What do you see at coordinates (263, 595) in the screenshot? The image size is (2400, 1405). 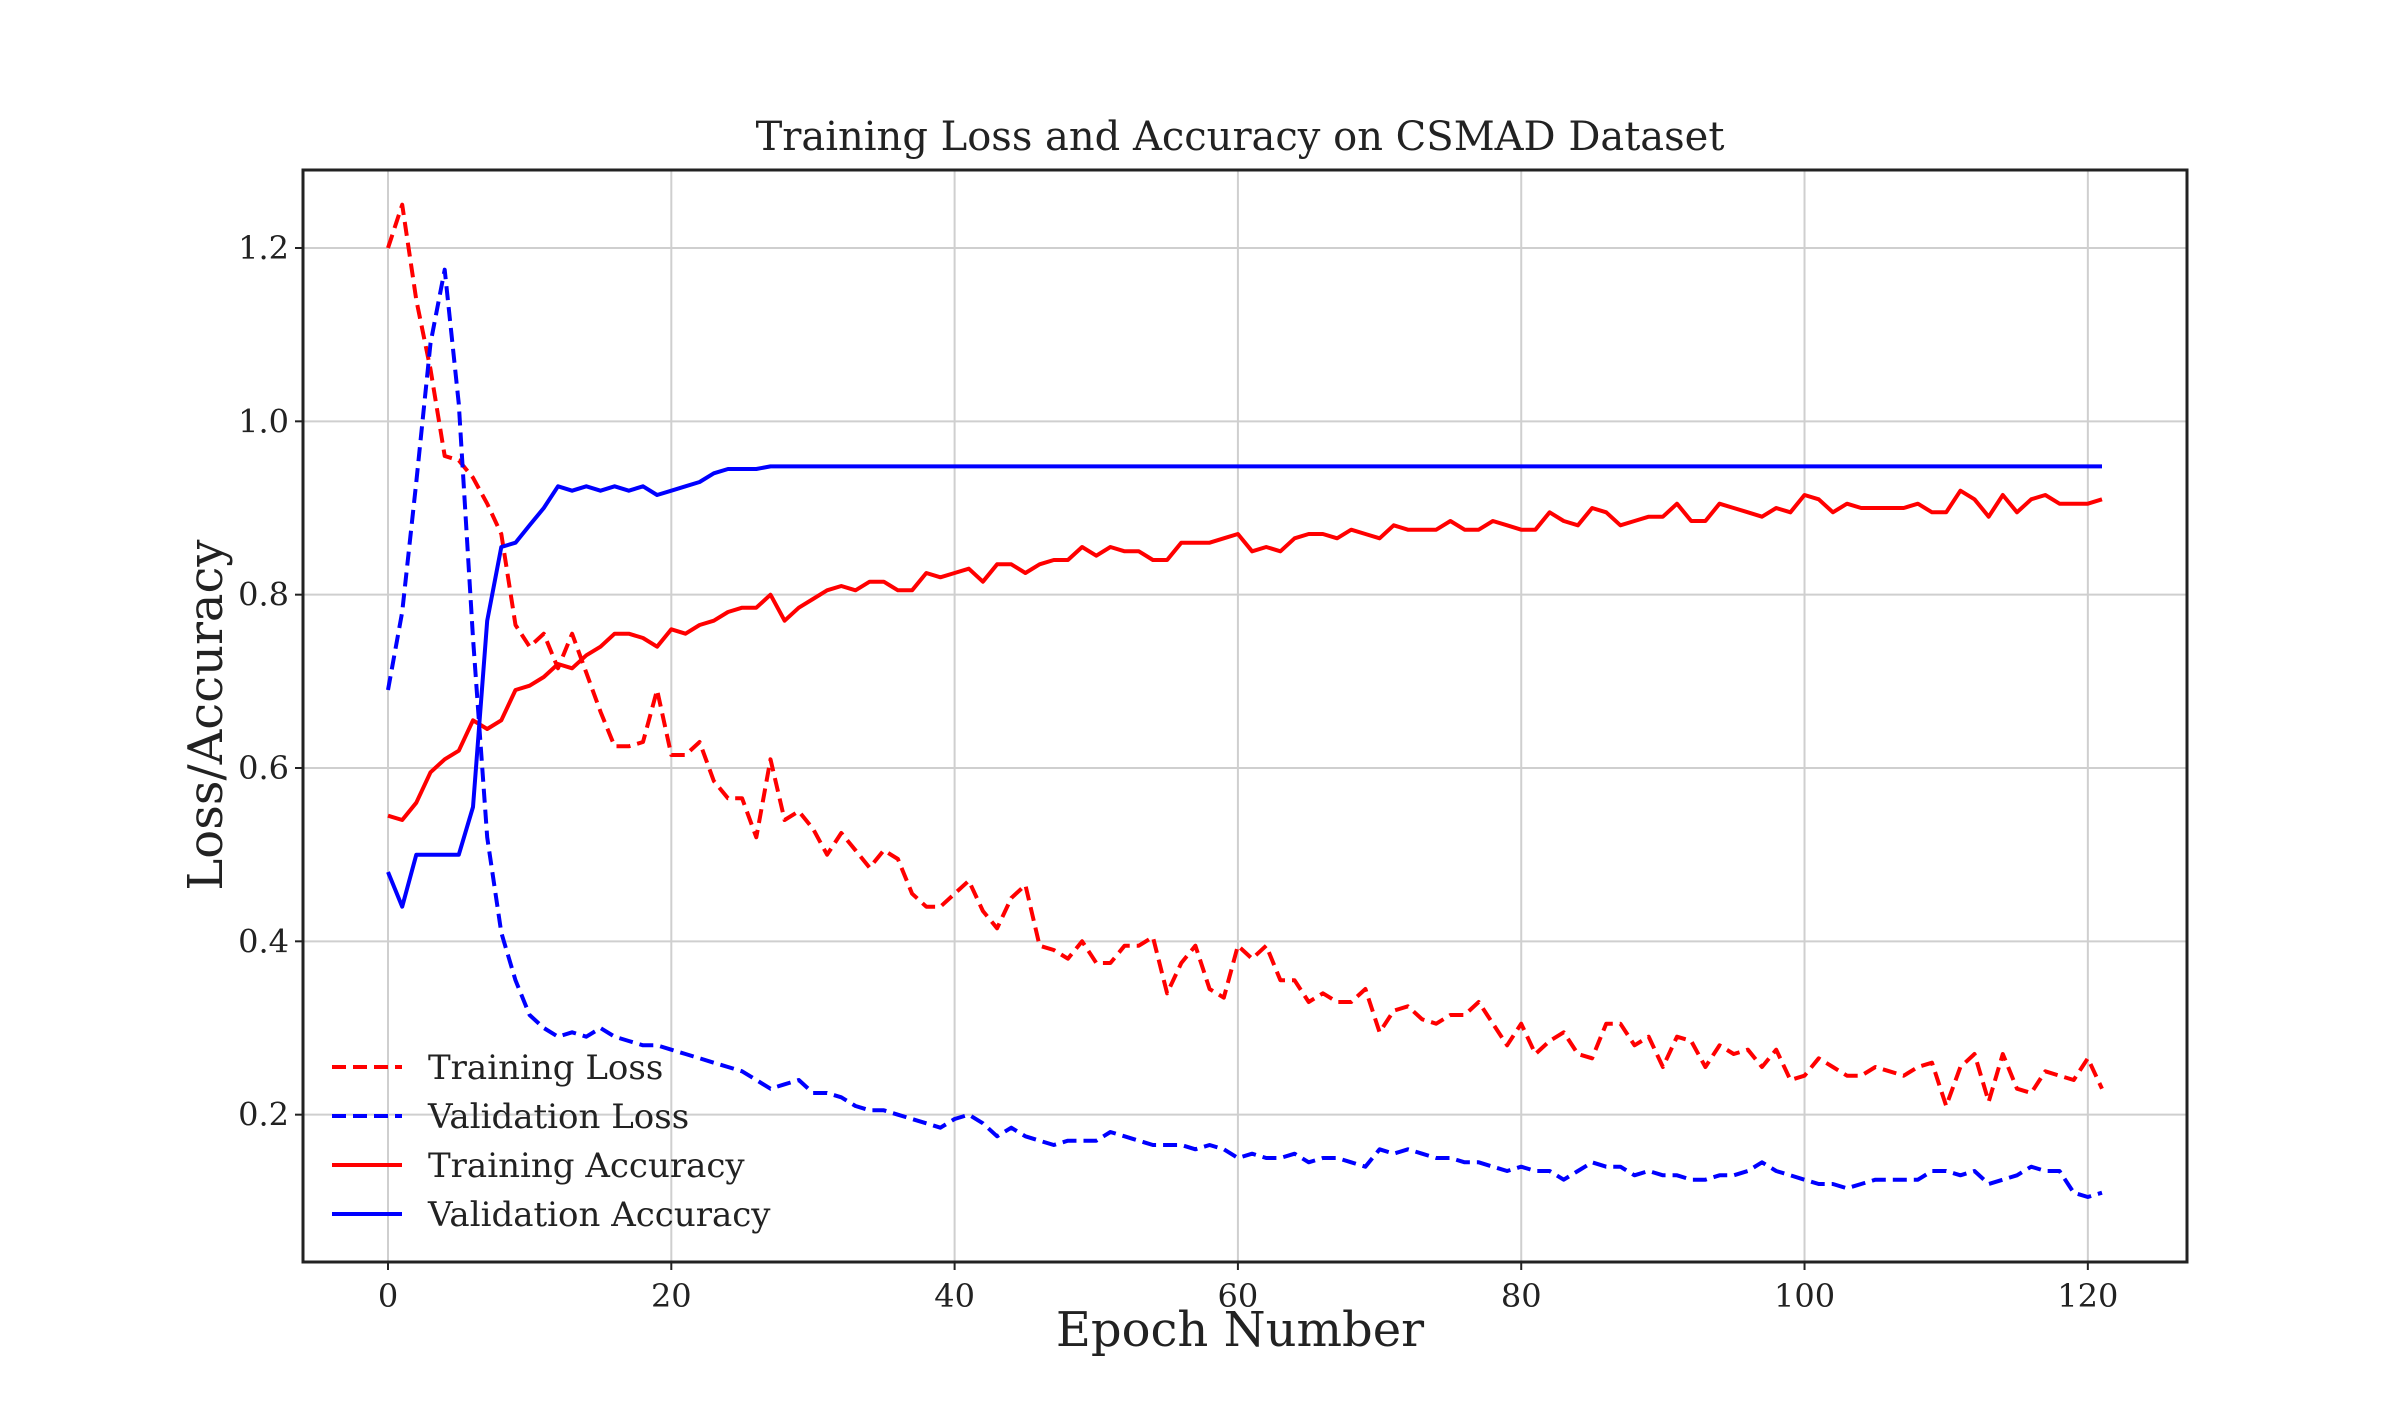 I see `y-tick-label: 0.8` at bounding box center [263, 595].